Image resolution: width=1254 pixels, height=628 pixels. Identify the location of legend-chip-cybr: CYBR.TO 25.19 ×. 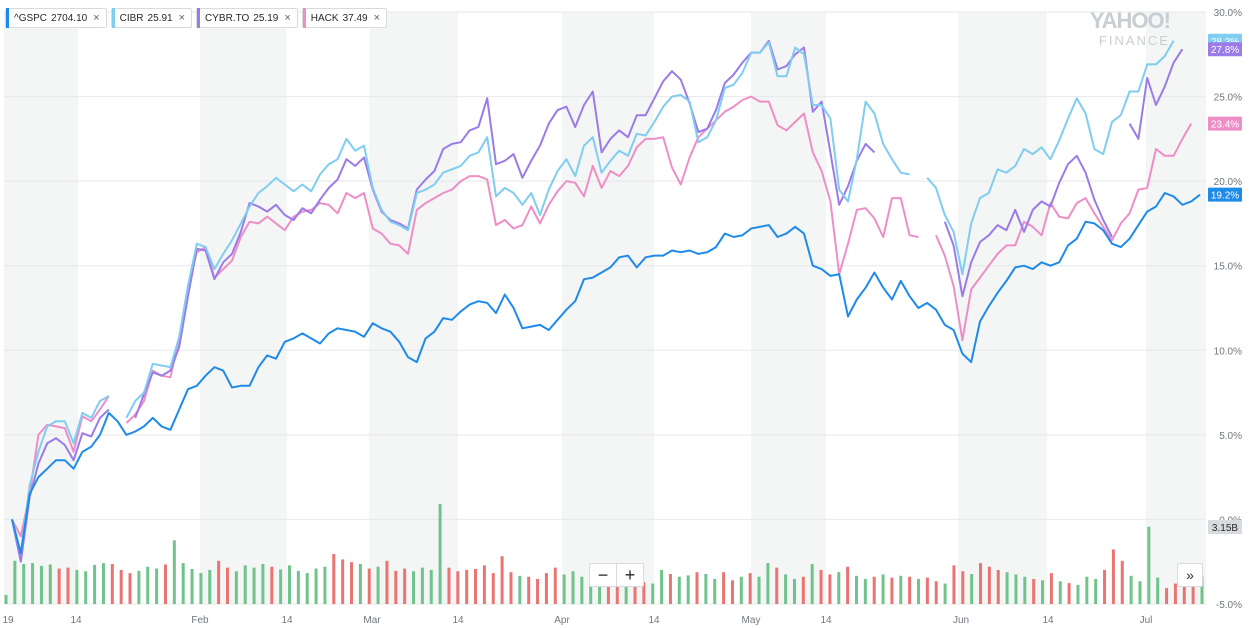
(247, 18).